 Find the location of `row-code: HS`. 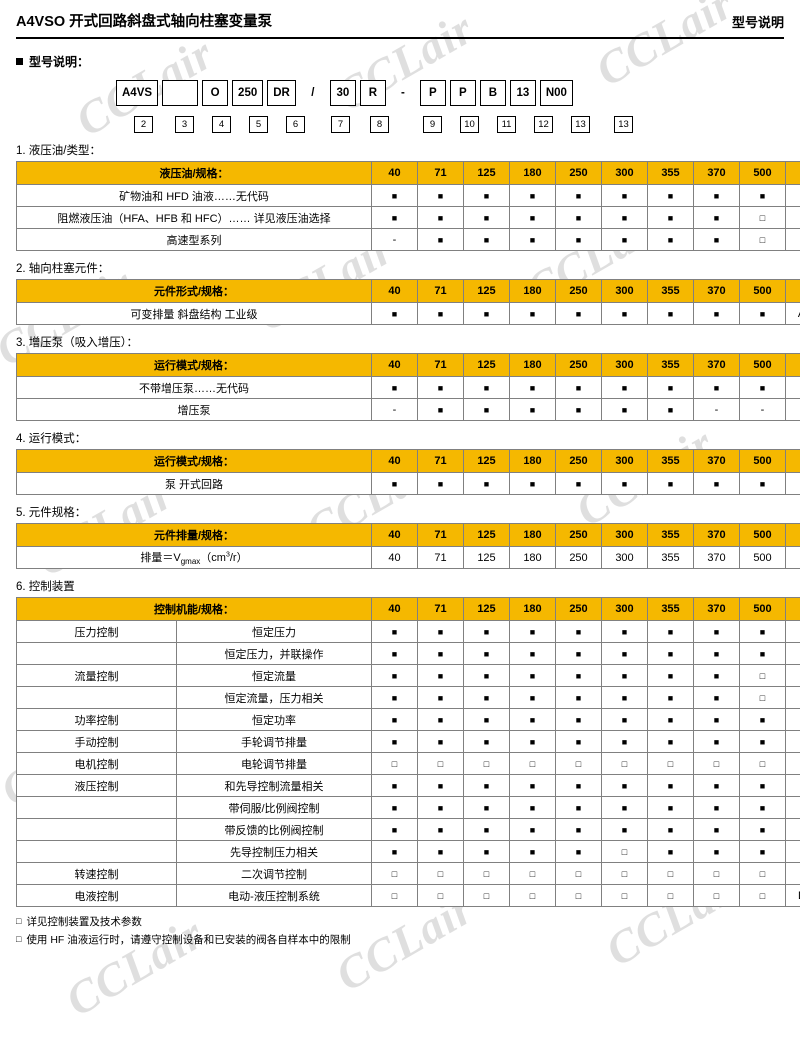

row-code: HS is located at coordinates (792, 807).